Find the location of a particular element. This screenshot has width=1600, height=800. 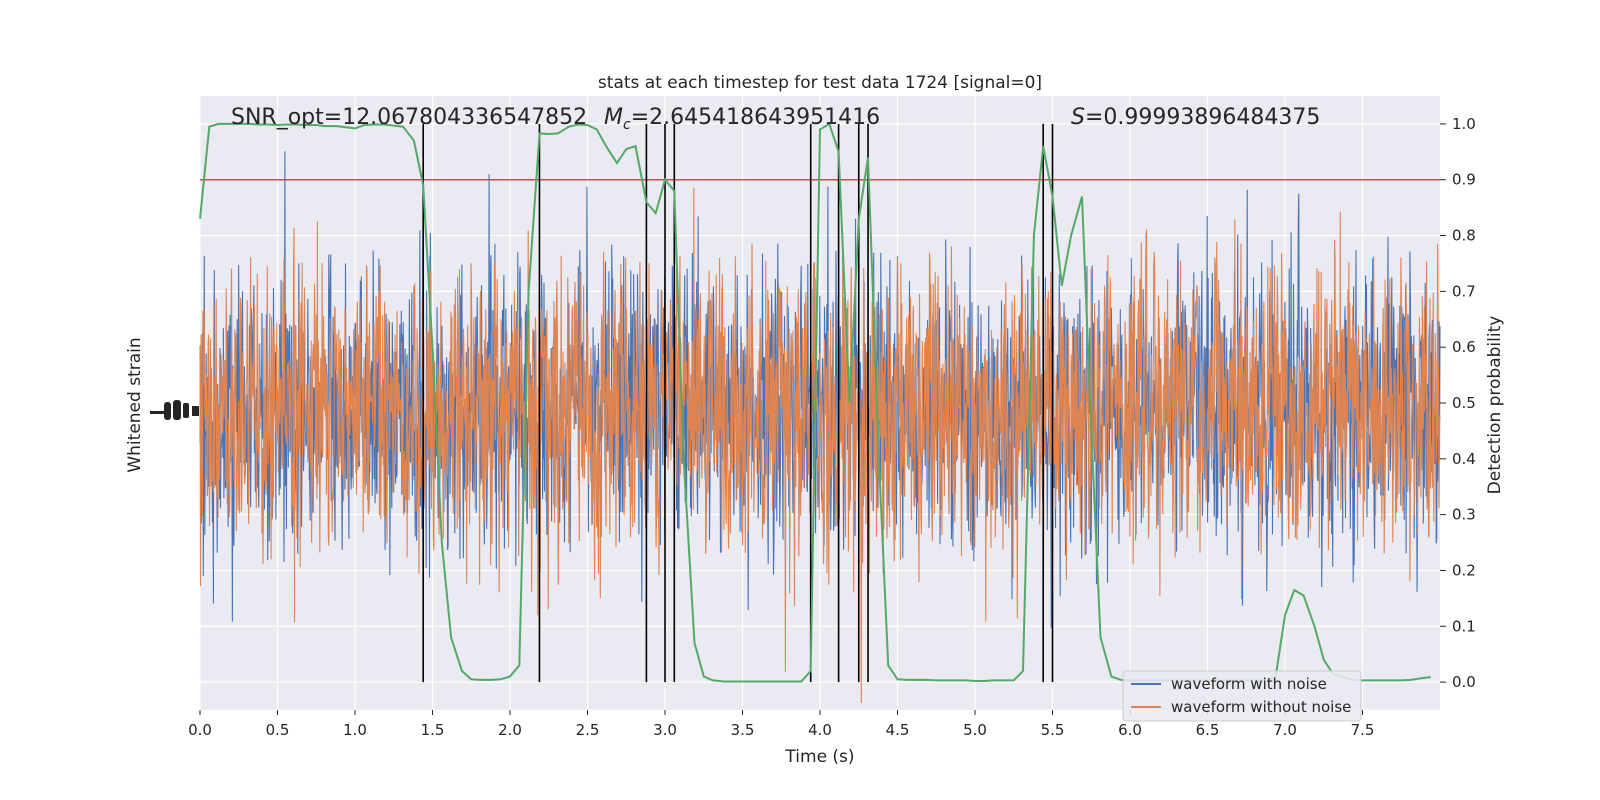

y-ticks-right: 0.0 0.1 0.2 0.3 0.4 0.5 0.6 0.7 0.8 0.9 1.0 is located at coordinates (1458, 403).